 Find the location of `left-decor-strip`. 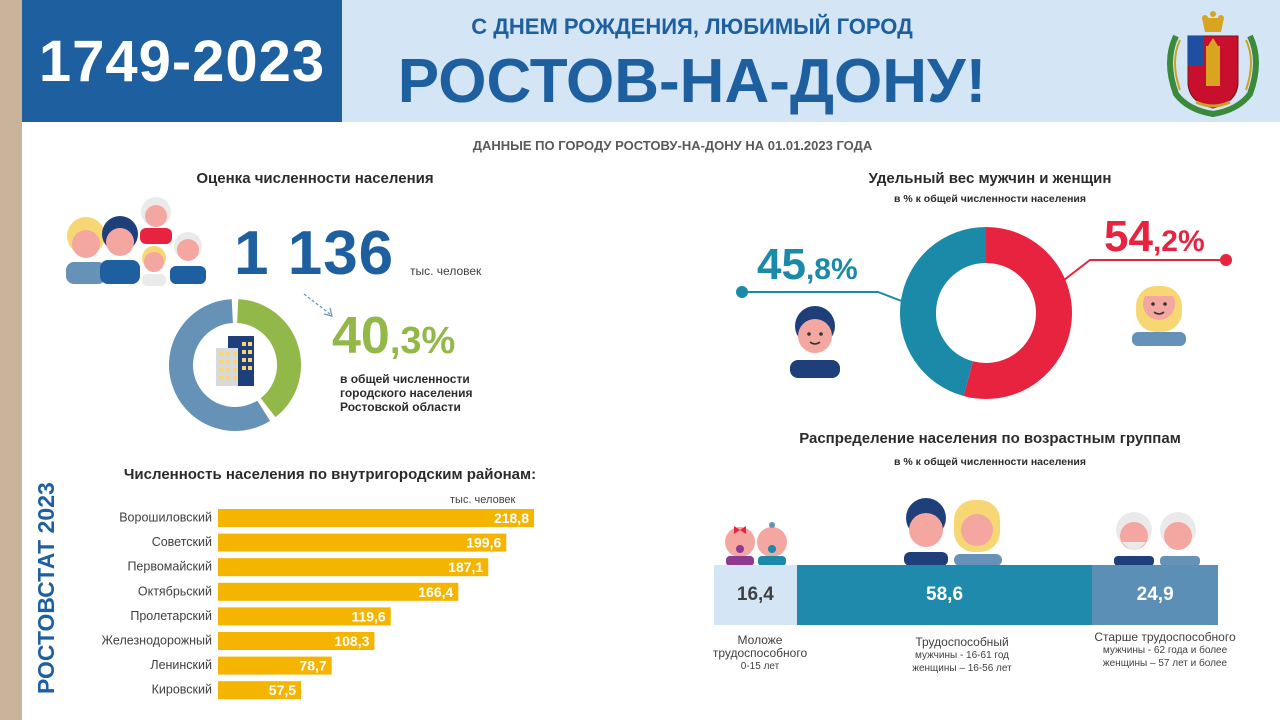

left-decor-strip is located at coordinates (11, 360).